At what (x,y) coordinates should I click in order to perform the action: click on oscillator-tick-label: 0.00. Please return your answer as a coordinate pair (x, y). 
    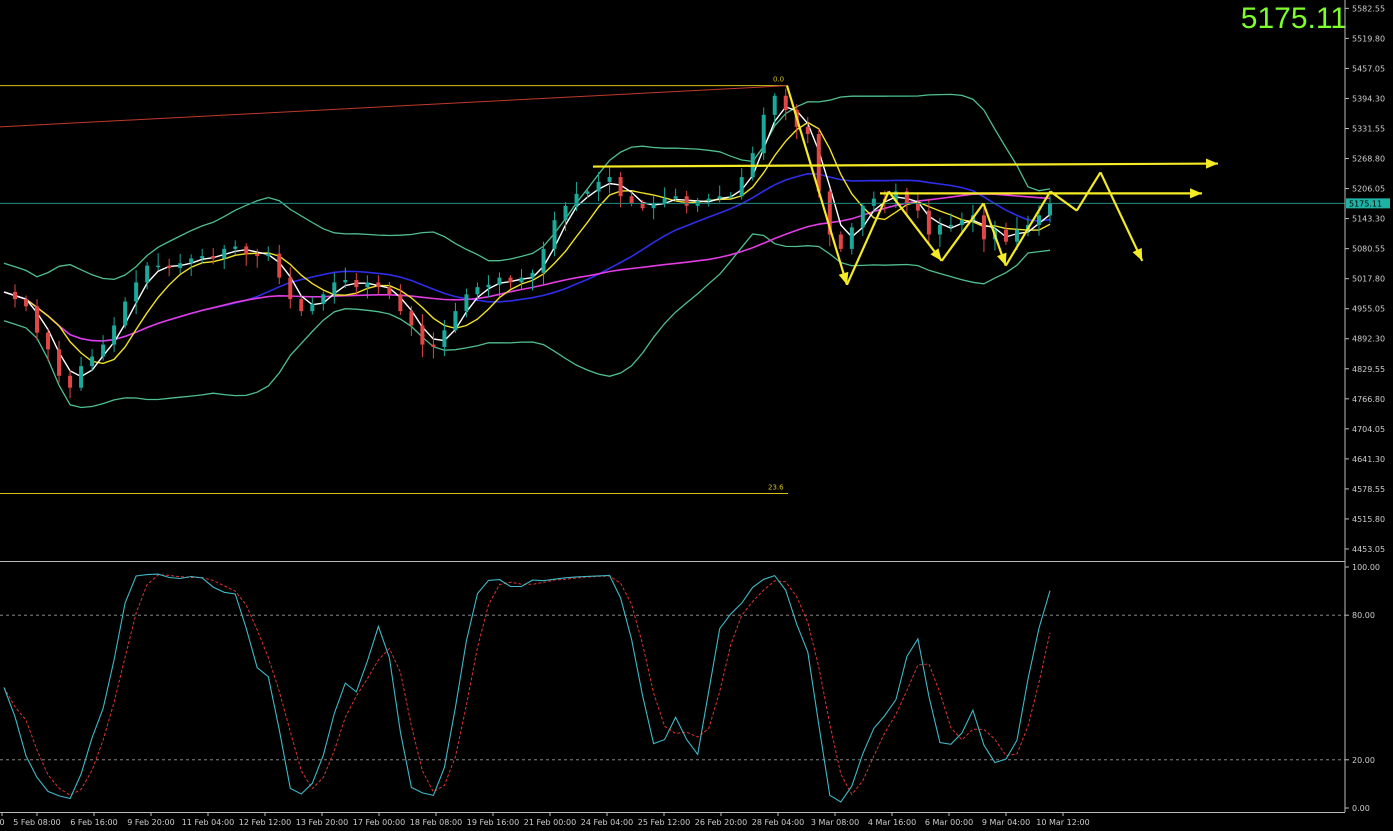
    Looking at the image, I should click on (1361, 808).